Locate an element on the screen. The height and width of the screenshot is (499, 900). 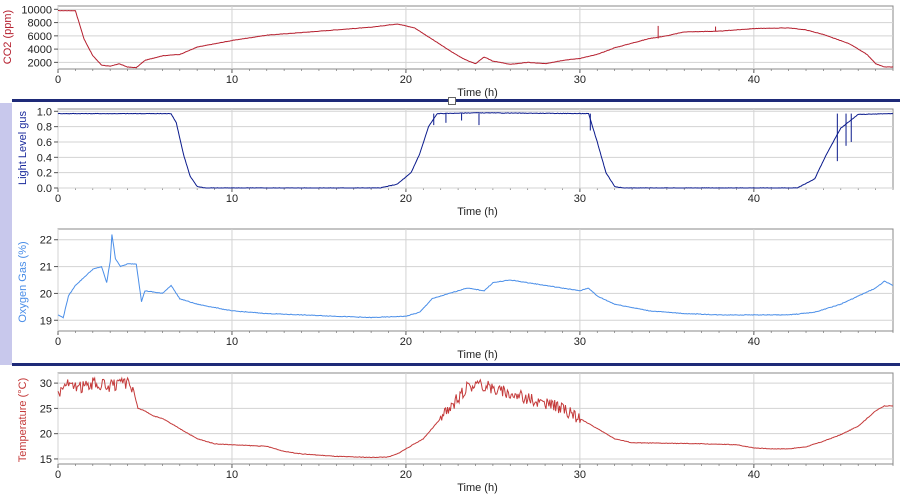
co2-series-line is located at coordinates (476, 39).